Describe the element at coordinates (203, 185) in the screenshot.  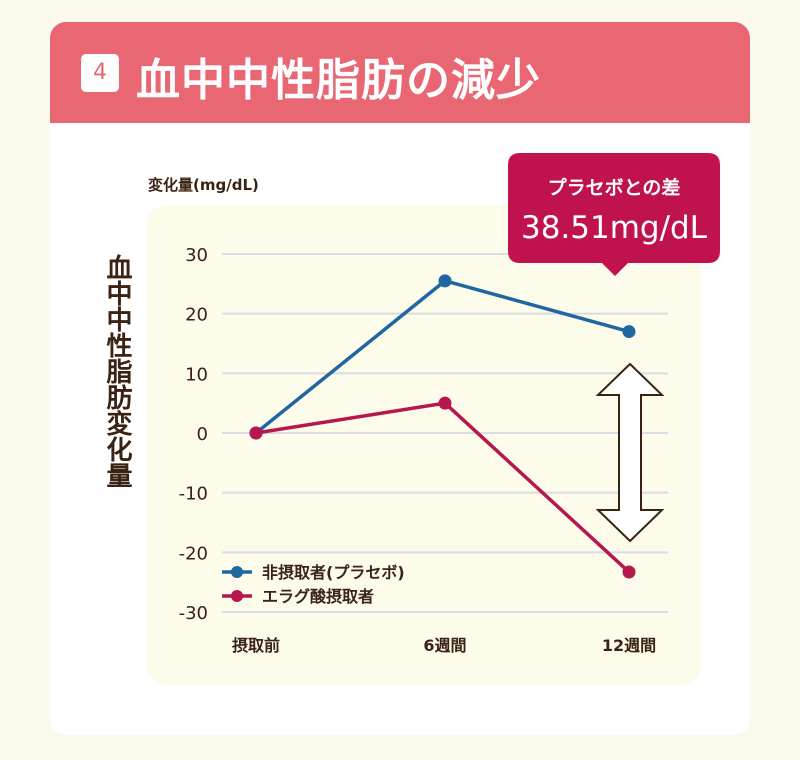
I see `unit-label: 変化量(mg/dL)` at that location.